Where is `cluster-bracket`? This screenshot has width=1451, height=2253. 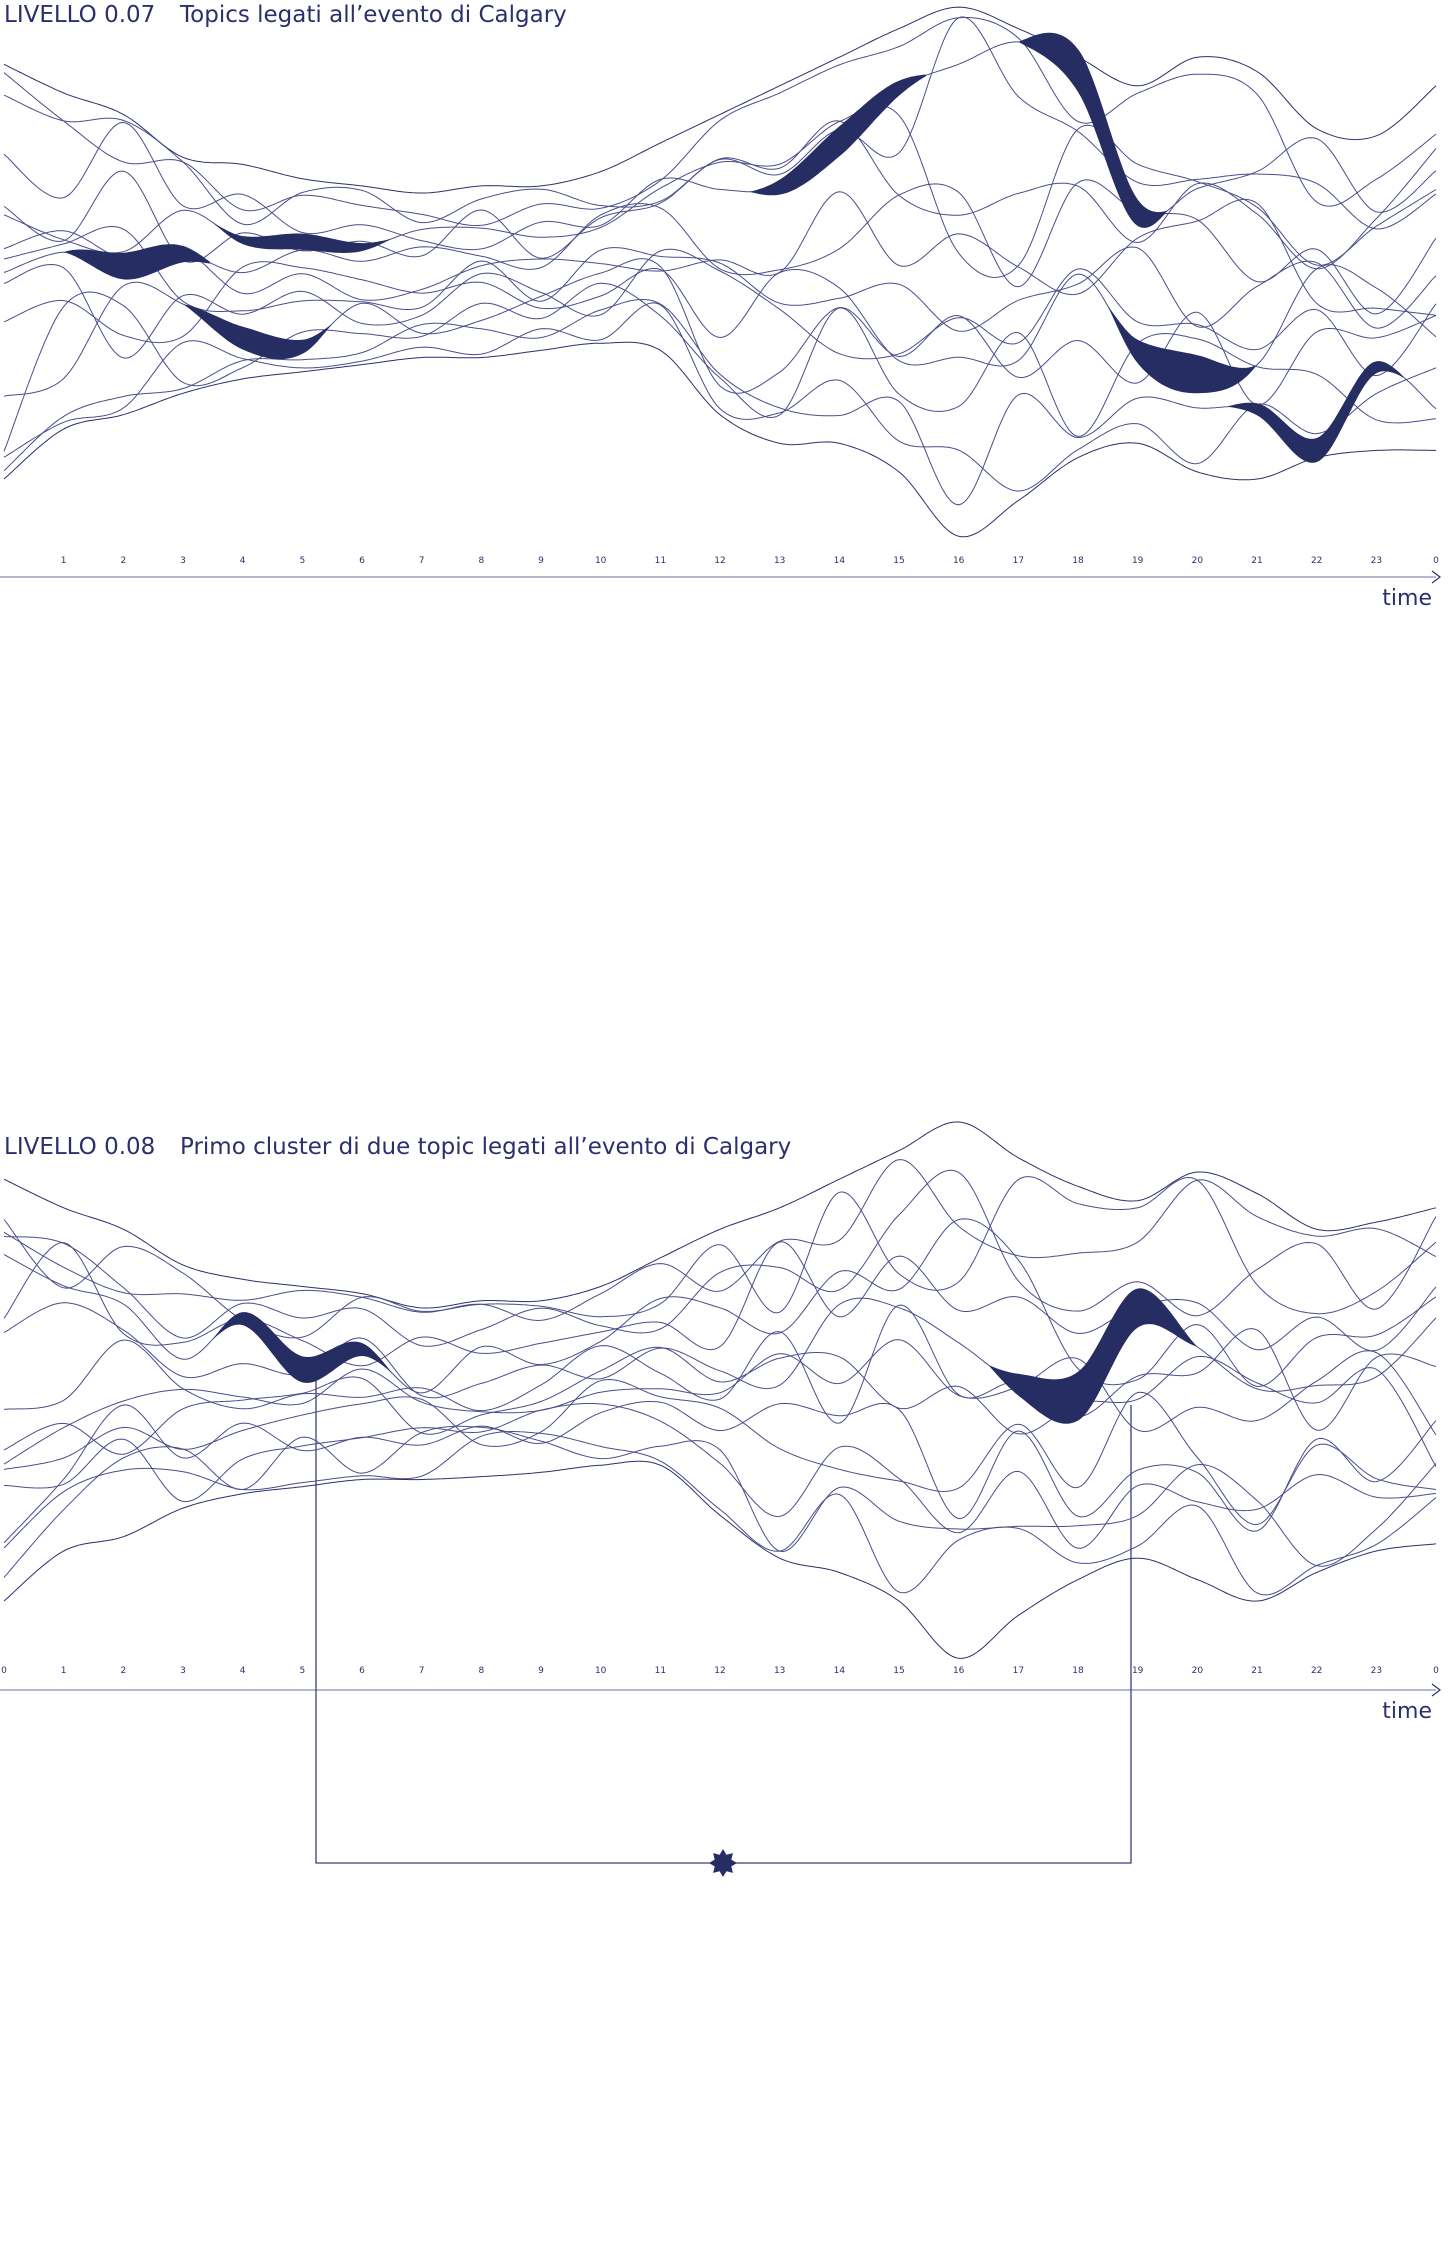 cluster-bracket is located at coordinates (723, 1619).